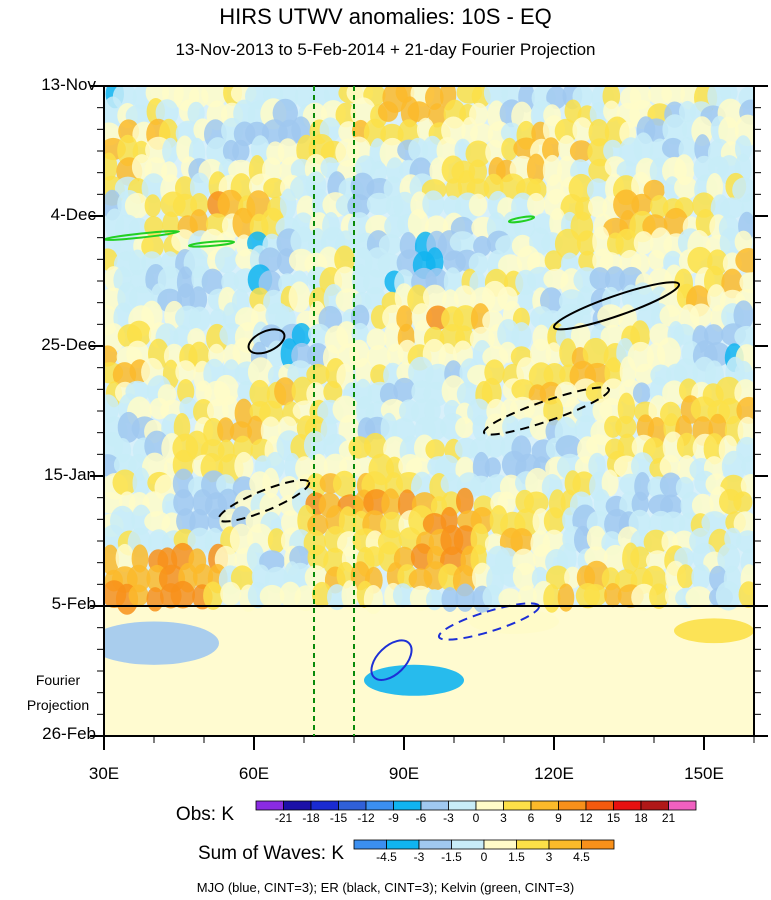 The image size is (771, 900). I want to click on y-tick-label: 5-Feb, so click(73, 603).